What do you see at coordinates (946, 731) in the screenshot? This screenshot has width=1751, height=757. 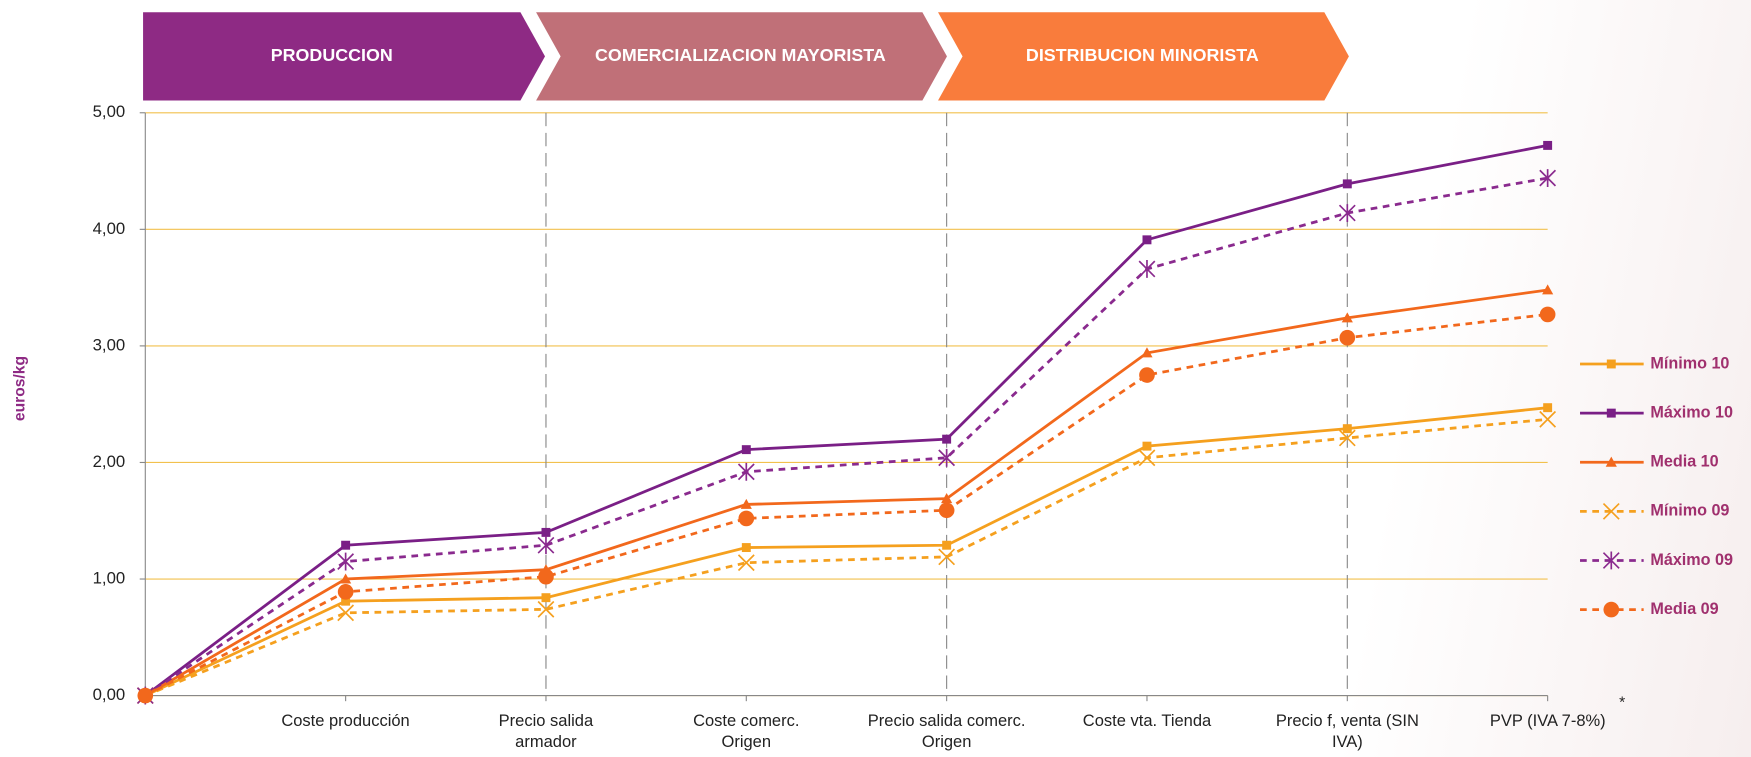 I see `x-tick-label: Precio salida comerc. Origen` at bounding box center [946, 731].